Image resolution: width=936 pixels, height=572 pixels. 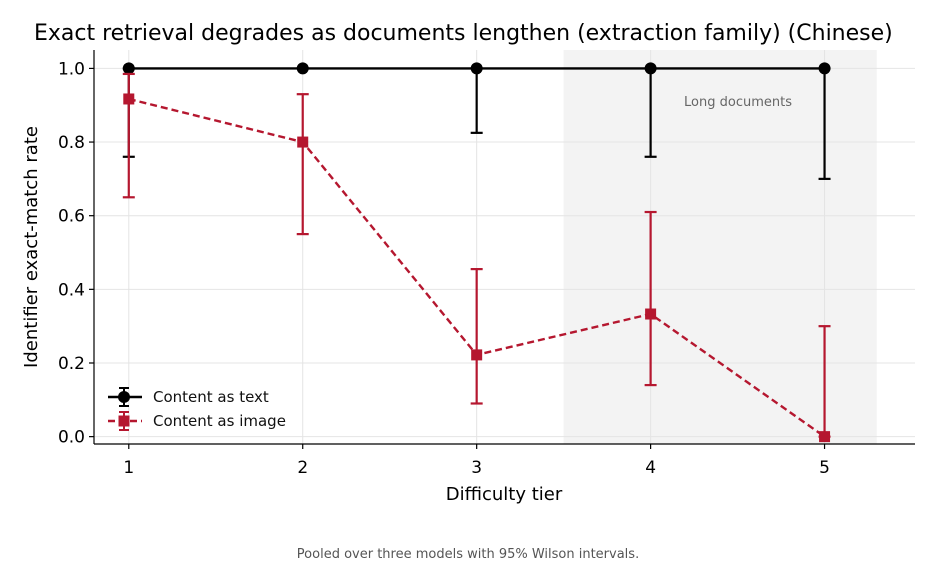 I want to click on x-tick-label-0: 1, so click(x=128, y=468).